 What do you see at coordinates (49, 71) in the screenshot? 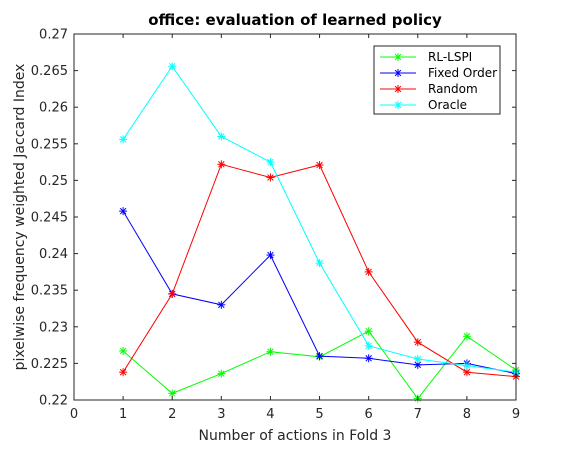
I see `y-tick-label: 0.265` at bounding box center [49, 71].